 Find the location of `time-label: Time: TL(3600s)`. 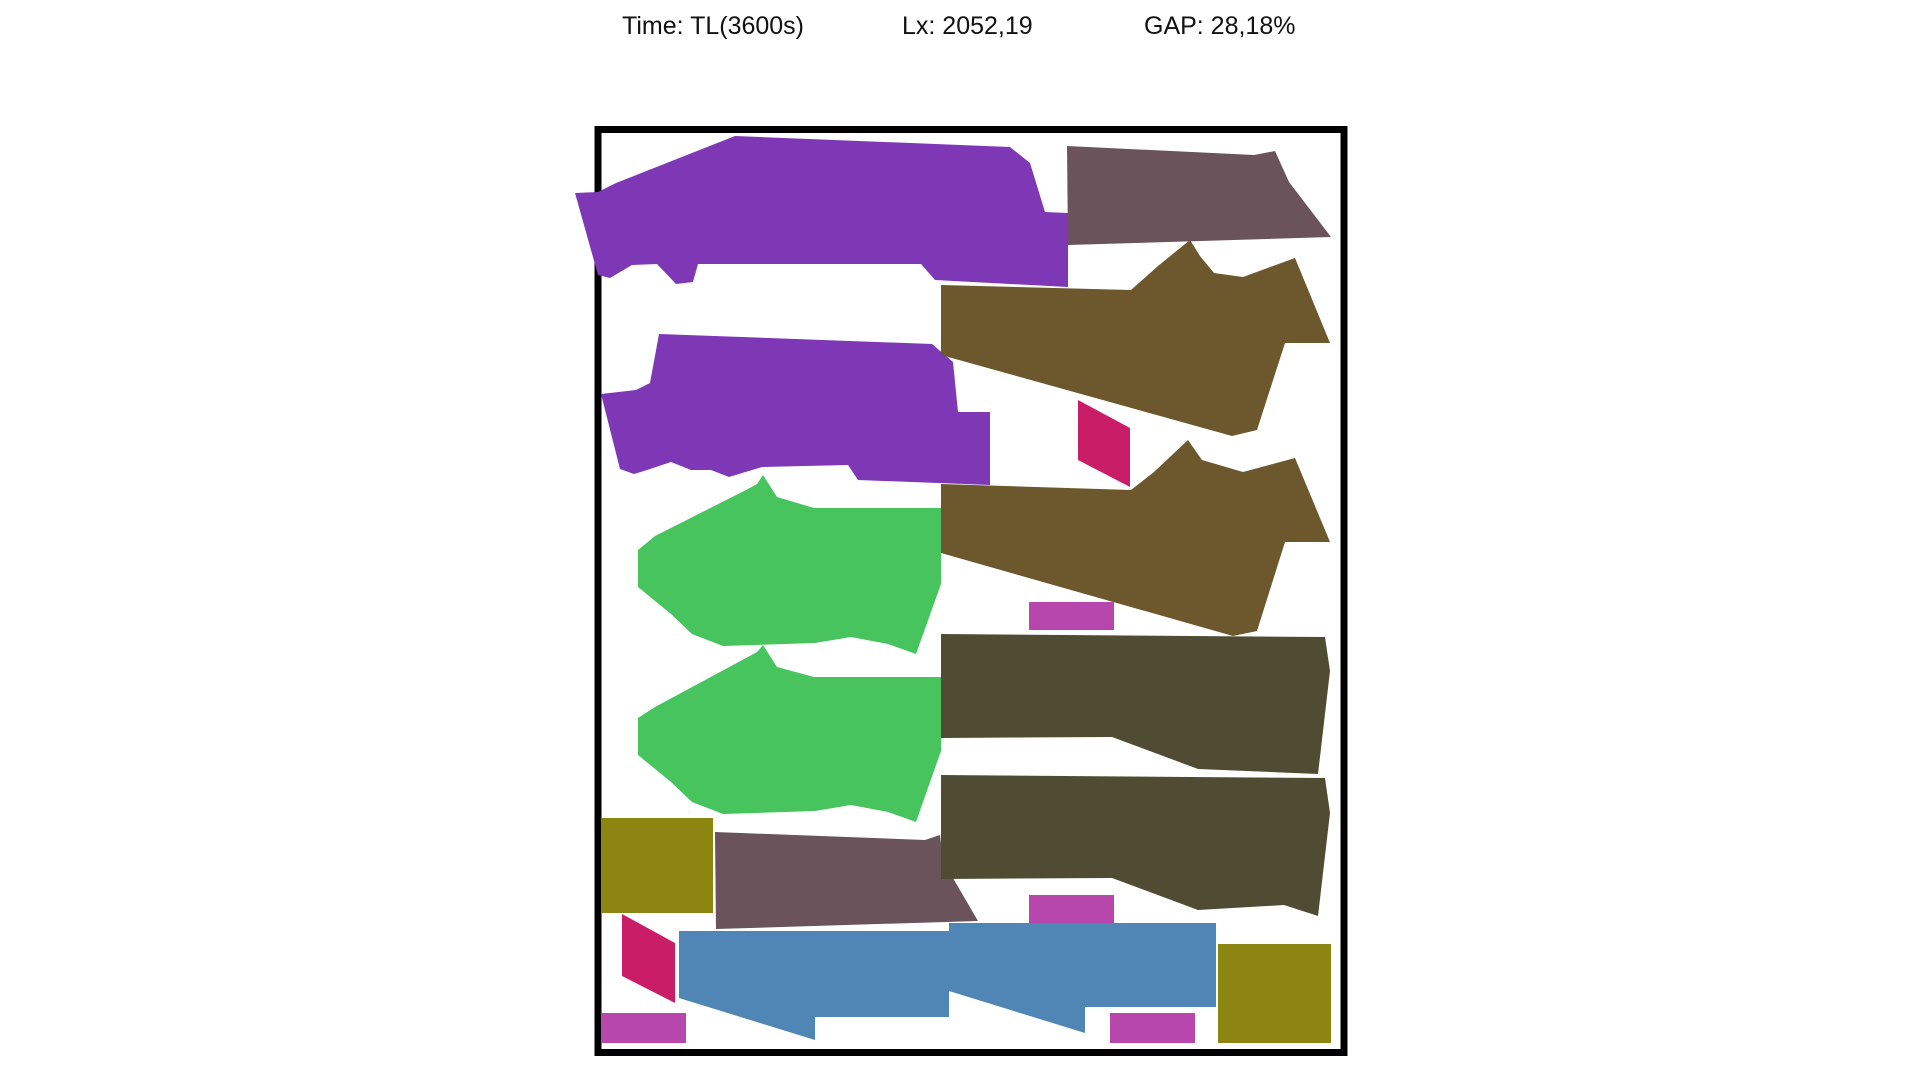

time-label: Time: TL(3600s) is located at coordinates (713, 26).